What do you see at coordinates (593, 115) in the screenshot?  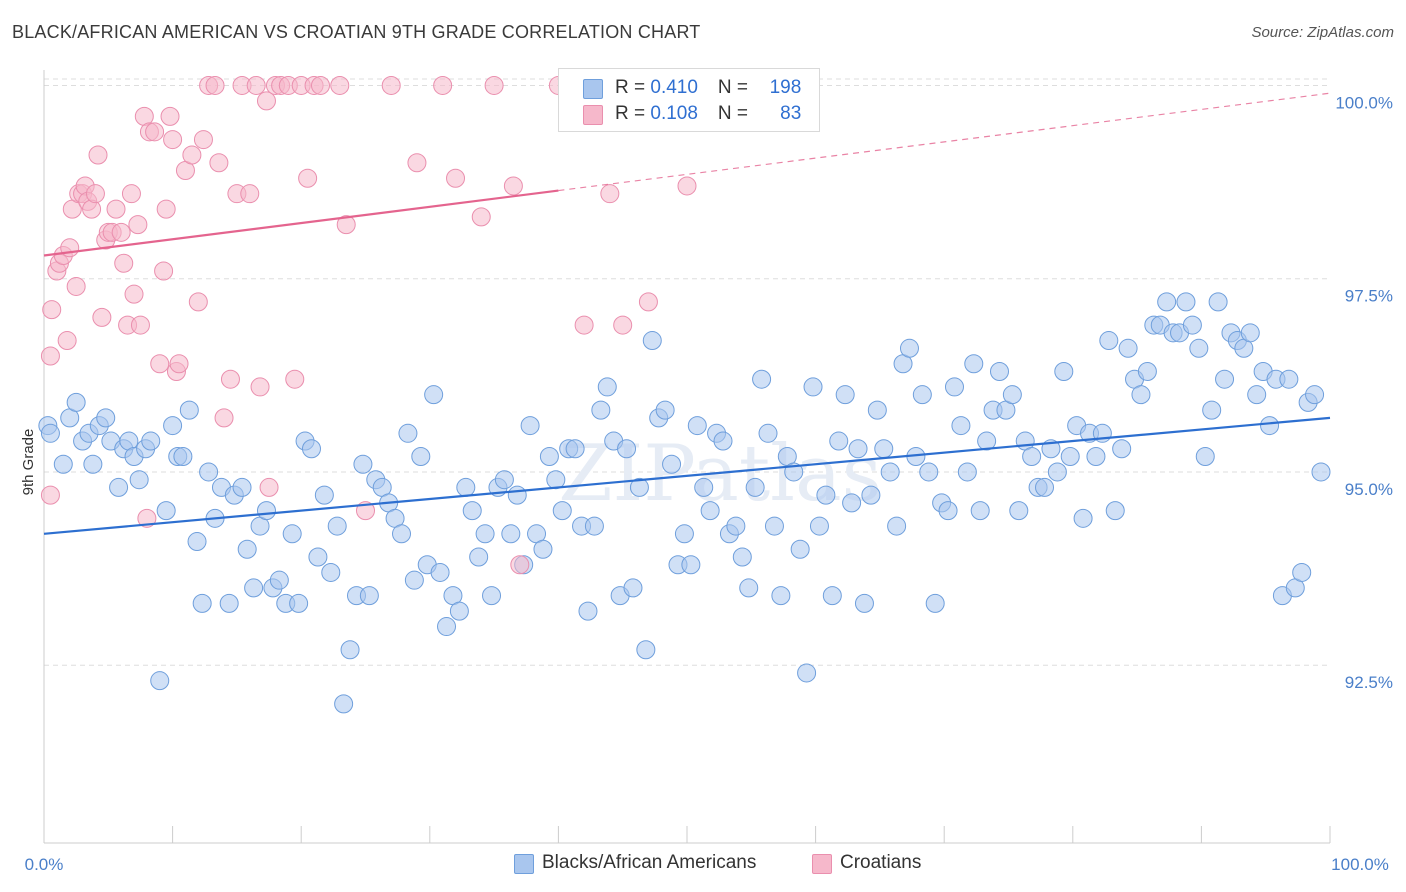 I see `legend-swatch-pink` at bounding box center [593, 115].